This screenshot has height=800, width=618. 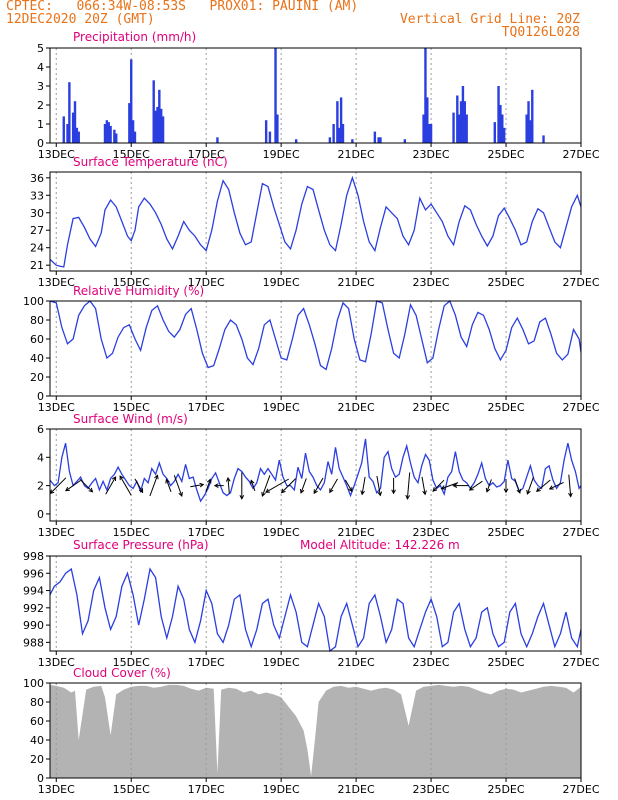 I want to click on y-tick-label: 60, so click(x=37, y=721).